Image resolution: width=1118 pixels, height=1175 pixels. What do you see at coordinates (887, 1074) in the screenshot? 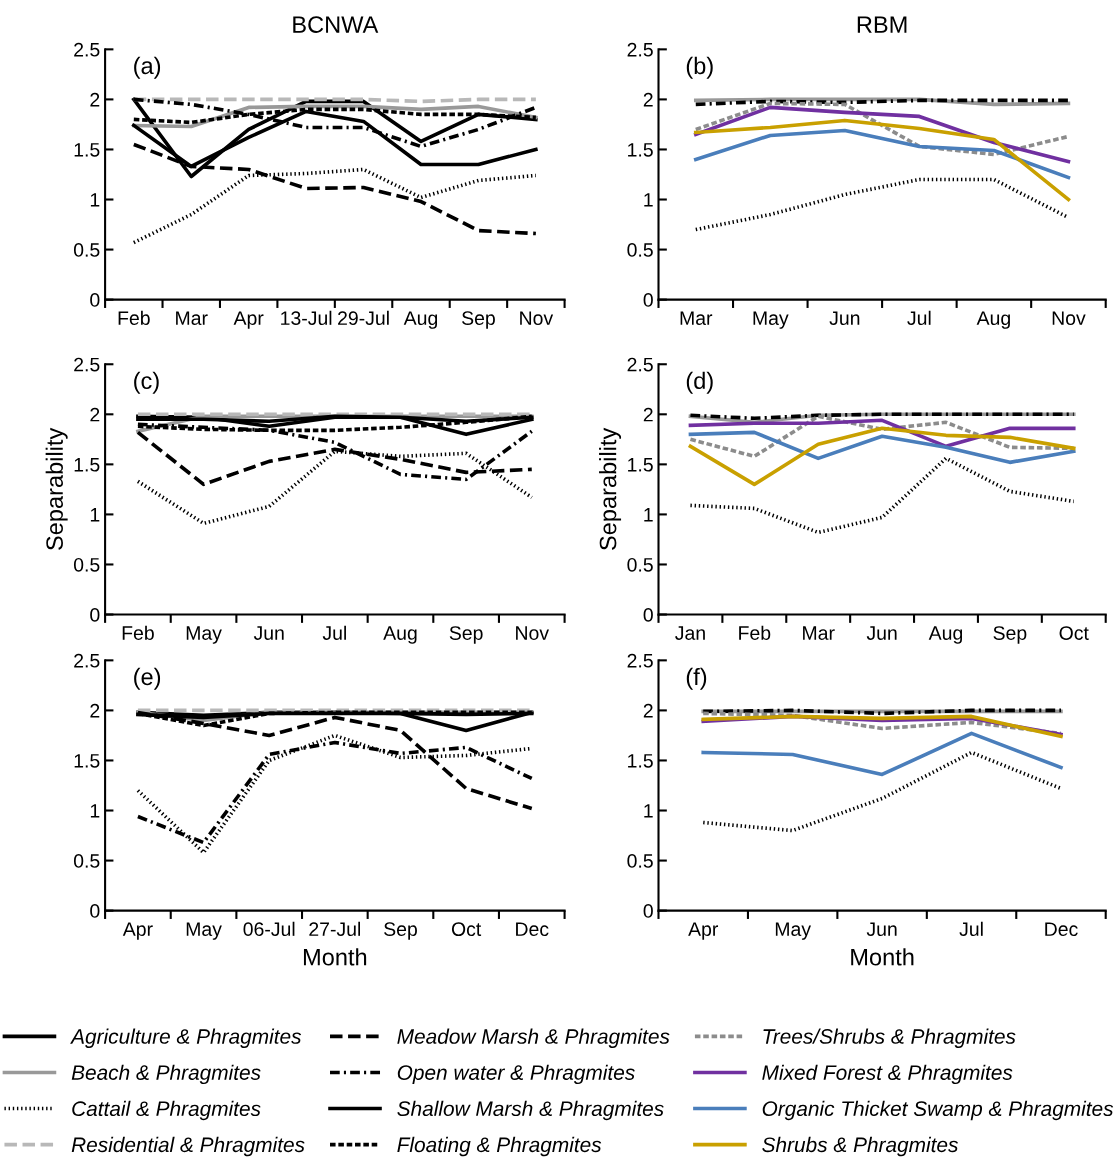
I see `legend-label: Mixed Forest & Phragmites` at bounding box center [887, 1074].